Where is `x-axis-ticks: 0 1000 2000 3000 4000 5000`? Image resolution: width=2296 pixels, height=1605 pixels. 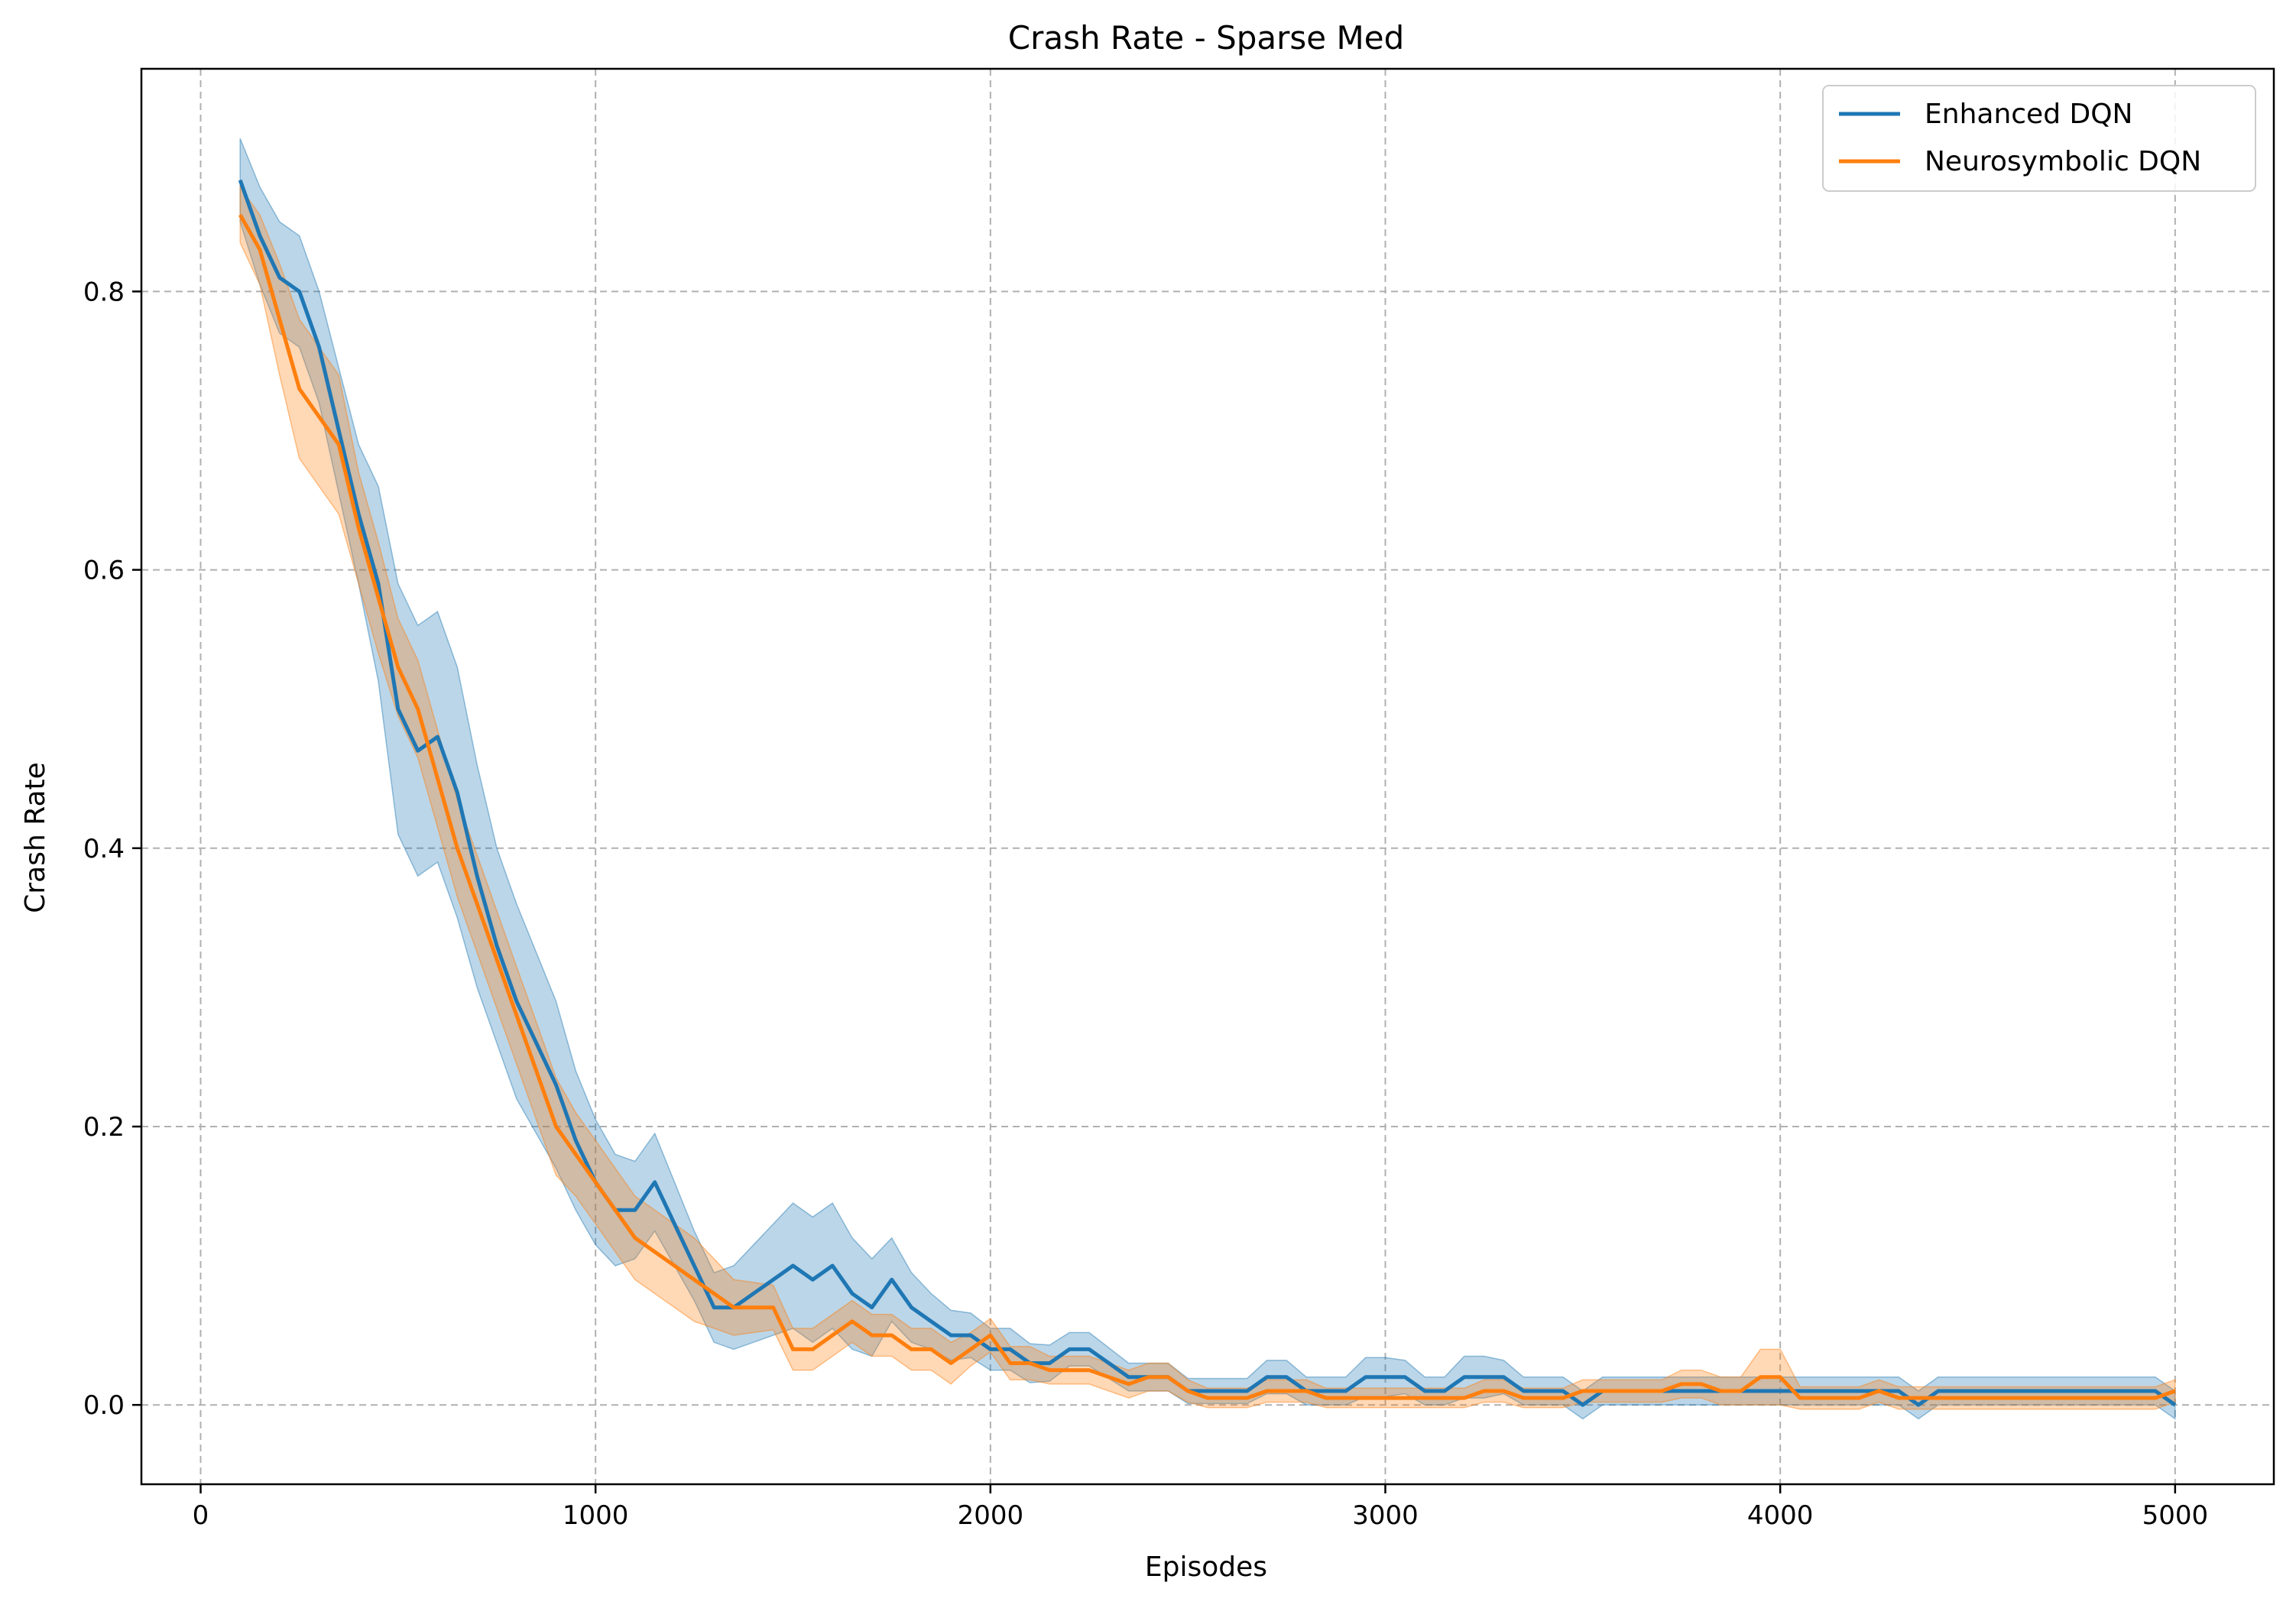
x-axis-ticks: 0 1000 2000 3000 4000 5000 is located at coordinates (1200, 1507).